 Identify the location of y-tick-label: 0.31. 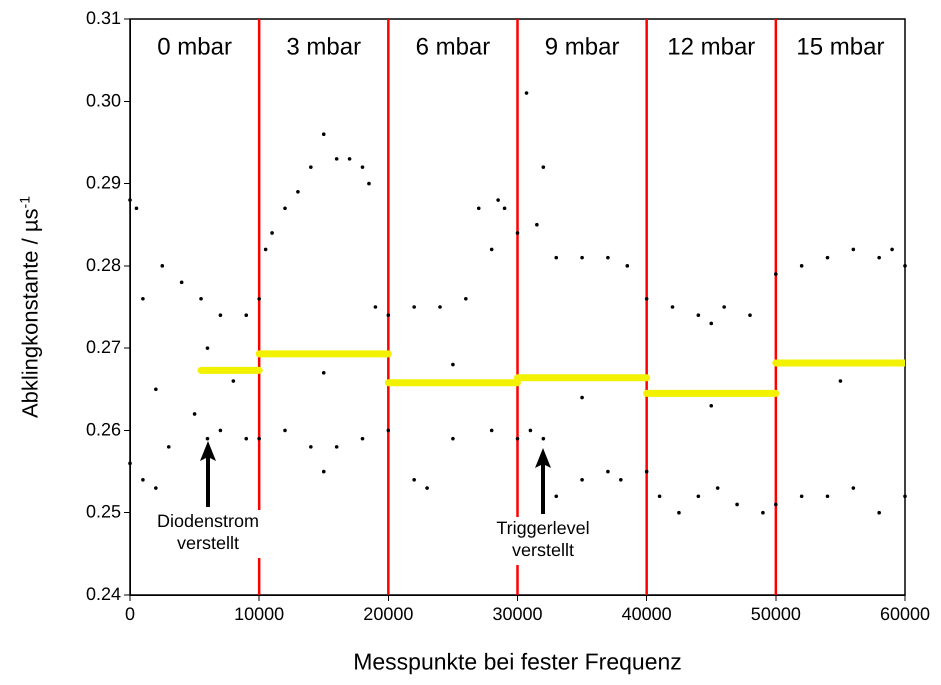
(103, 18).